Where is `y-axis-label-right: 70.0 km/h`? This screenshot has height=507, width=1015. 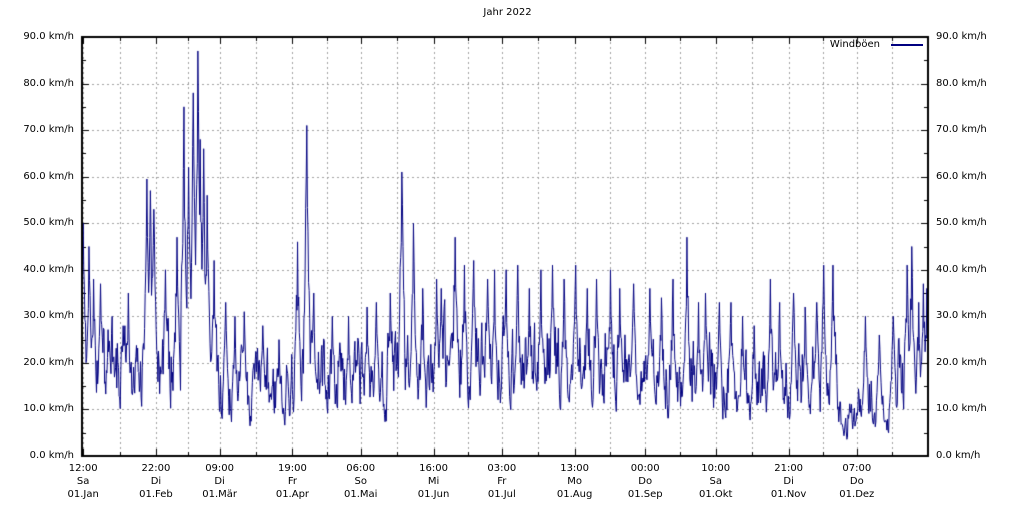 y-axis-label-right: 70.0 km/h is located at coordinates (961, 130).